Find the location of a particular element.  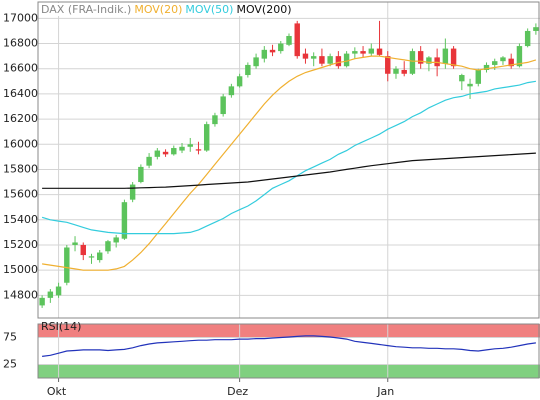

upper-band is located at coordinates (289, 331).